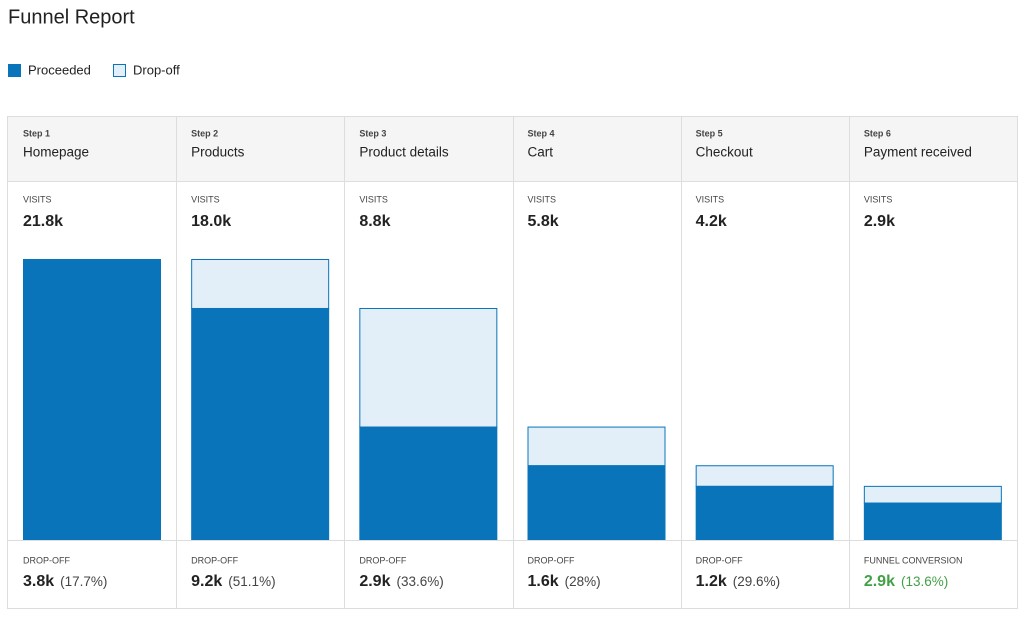 This screenshot has width=1024, height=617. What do you see at coordinates (924, 581) in the screenshot?
I see `percent: (13.6%)` at bounding box center [924, 581].